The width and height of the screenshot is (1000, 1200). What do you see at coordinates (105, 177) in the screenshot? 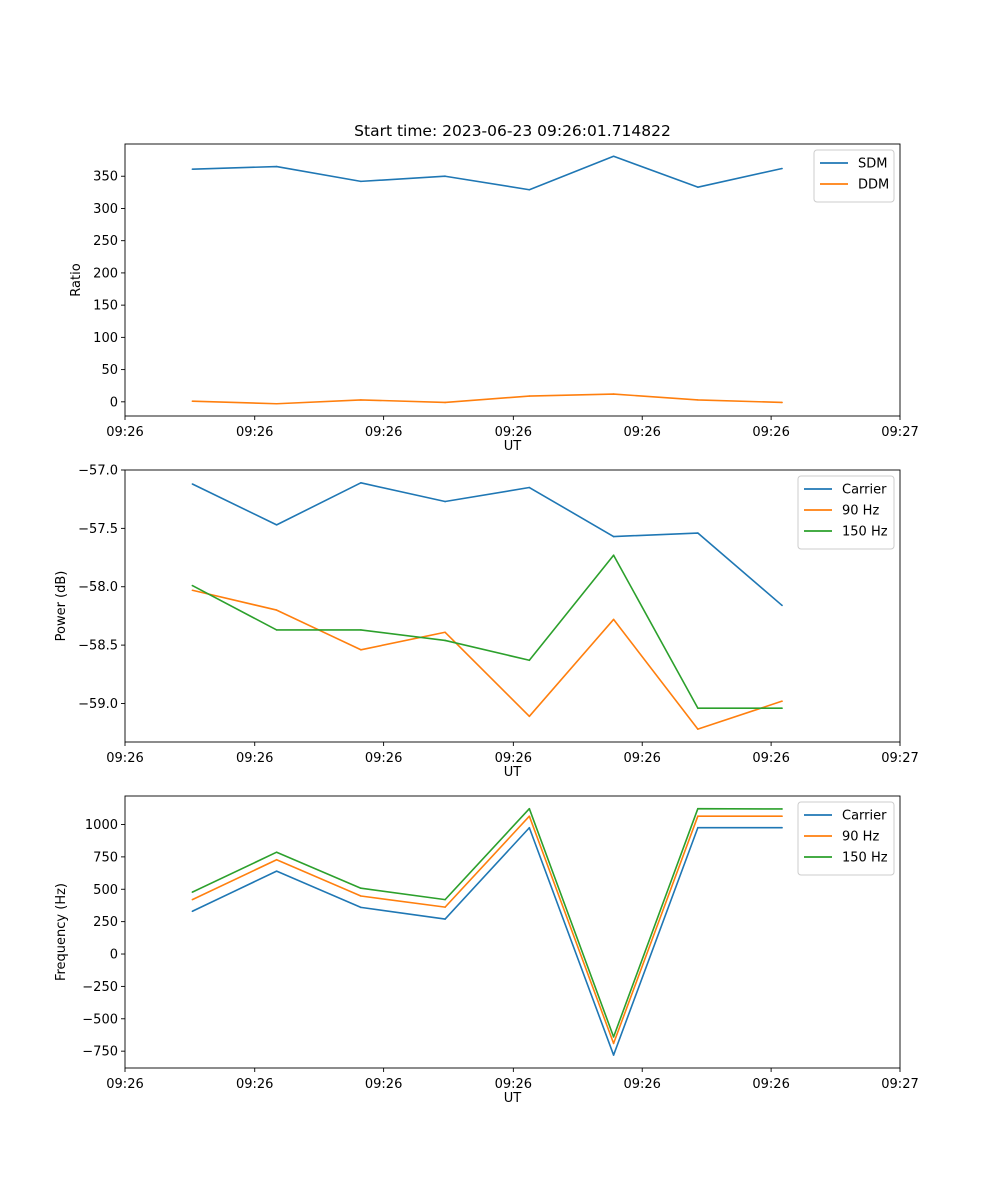
I see `y-tick-label: 350` at bounding box center [105, 177].